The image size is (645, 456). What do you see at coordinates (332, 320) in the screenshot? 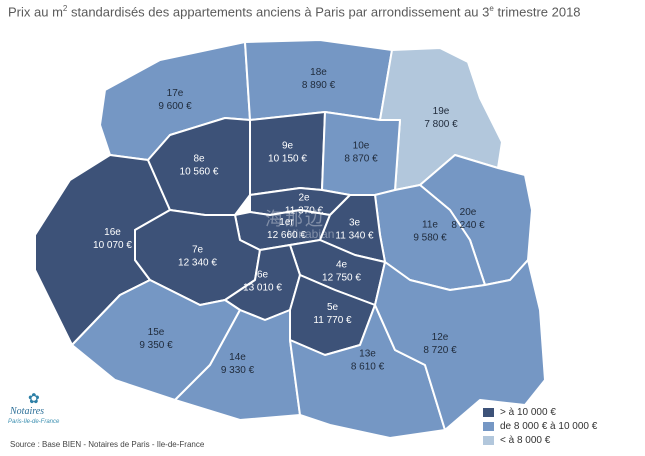
I see `arrondissement-5e-price: 11 770 €` at bounding box center [332, 320].